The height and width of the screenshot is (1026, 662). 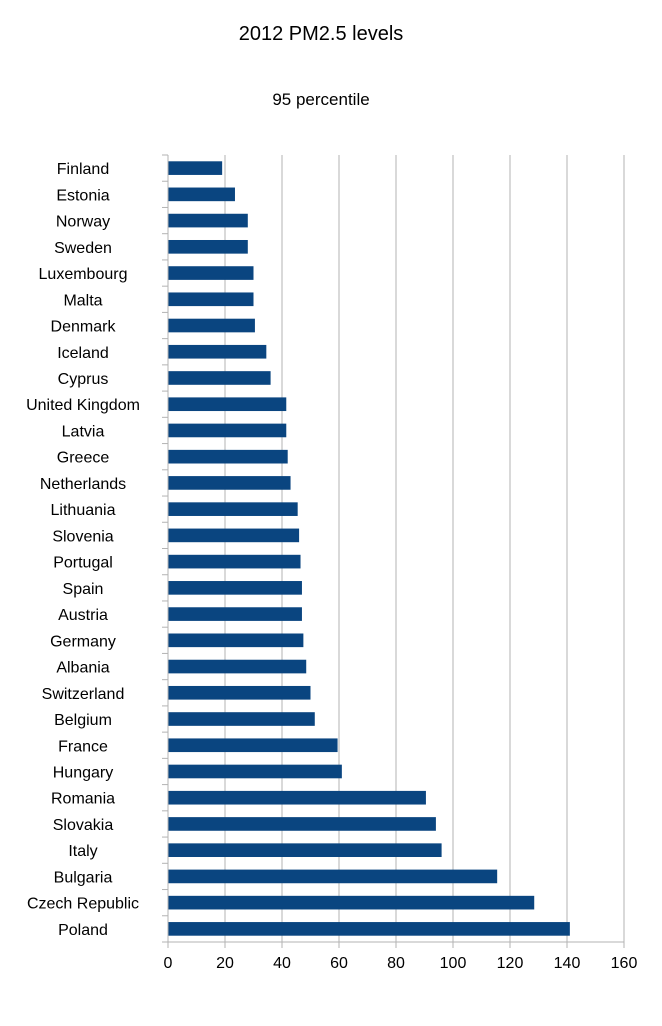 What do you see at coordinates (83, 405) in the screenshot?
I see `category-label: United Kingdom` at bounding box center [83, 405].